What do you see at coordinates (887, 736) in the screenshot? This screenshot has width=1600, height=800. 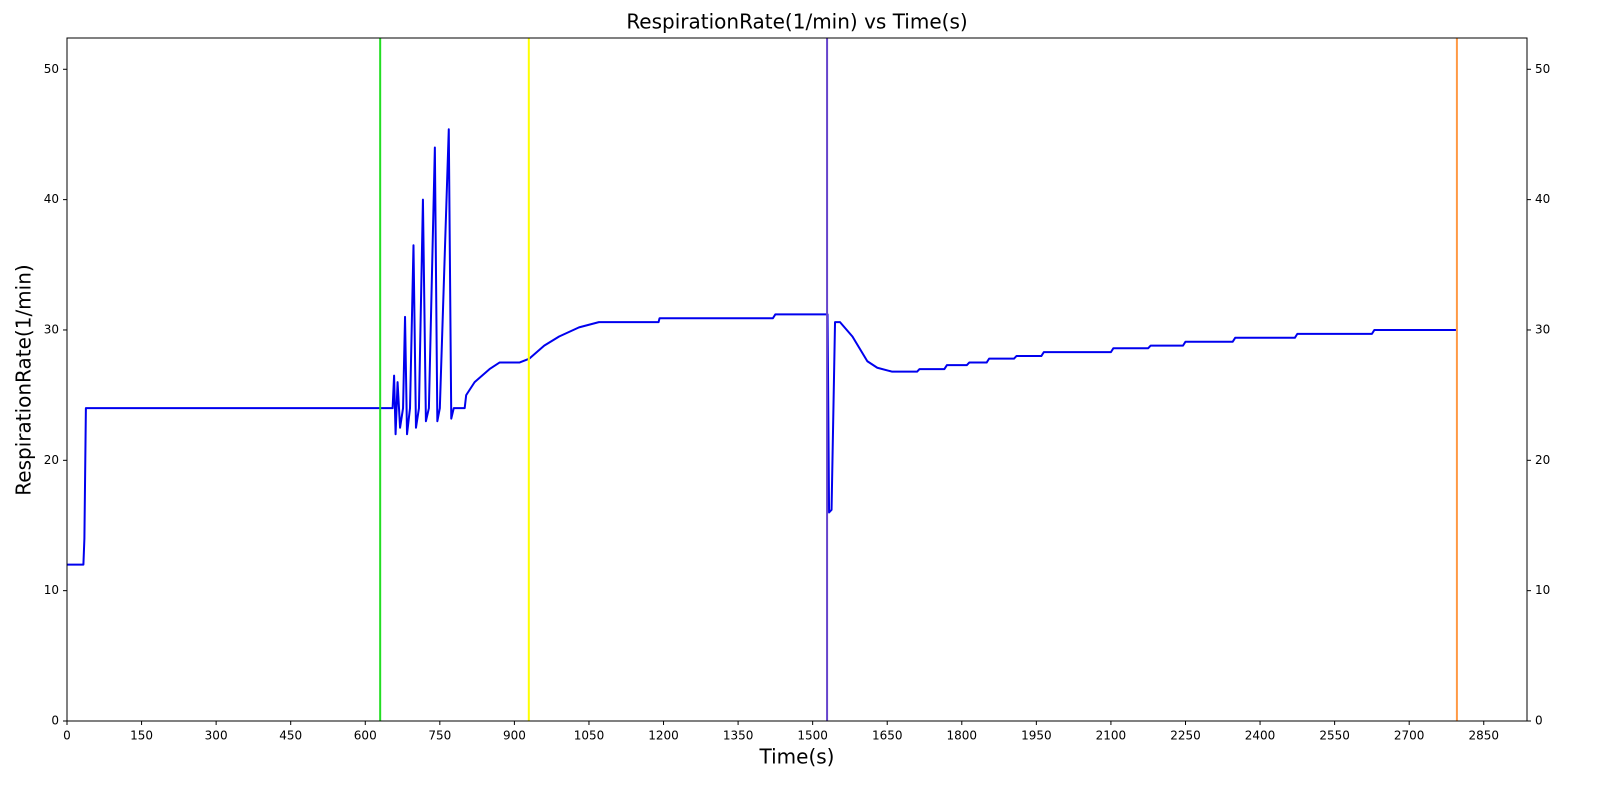 I see `x-tick-label: 1650` at bounding box center [887, 736].